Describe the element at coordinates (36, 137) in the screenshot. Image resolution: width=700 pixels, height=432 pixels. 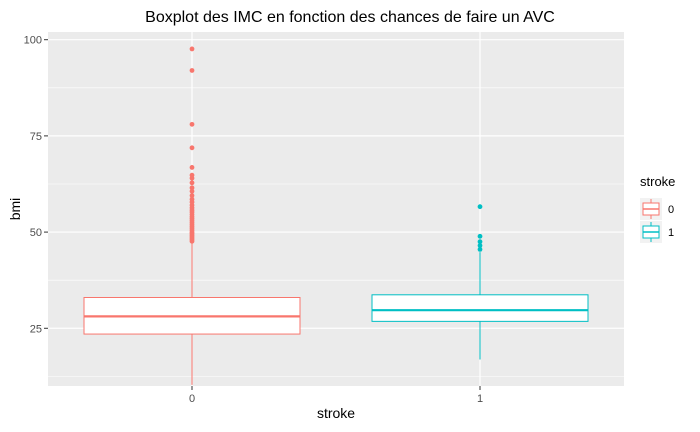
I see `y-tick-label: 75` at that location.